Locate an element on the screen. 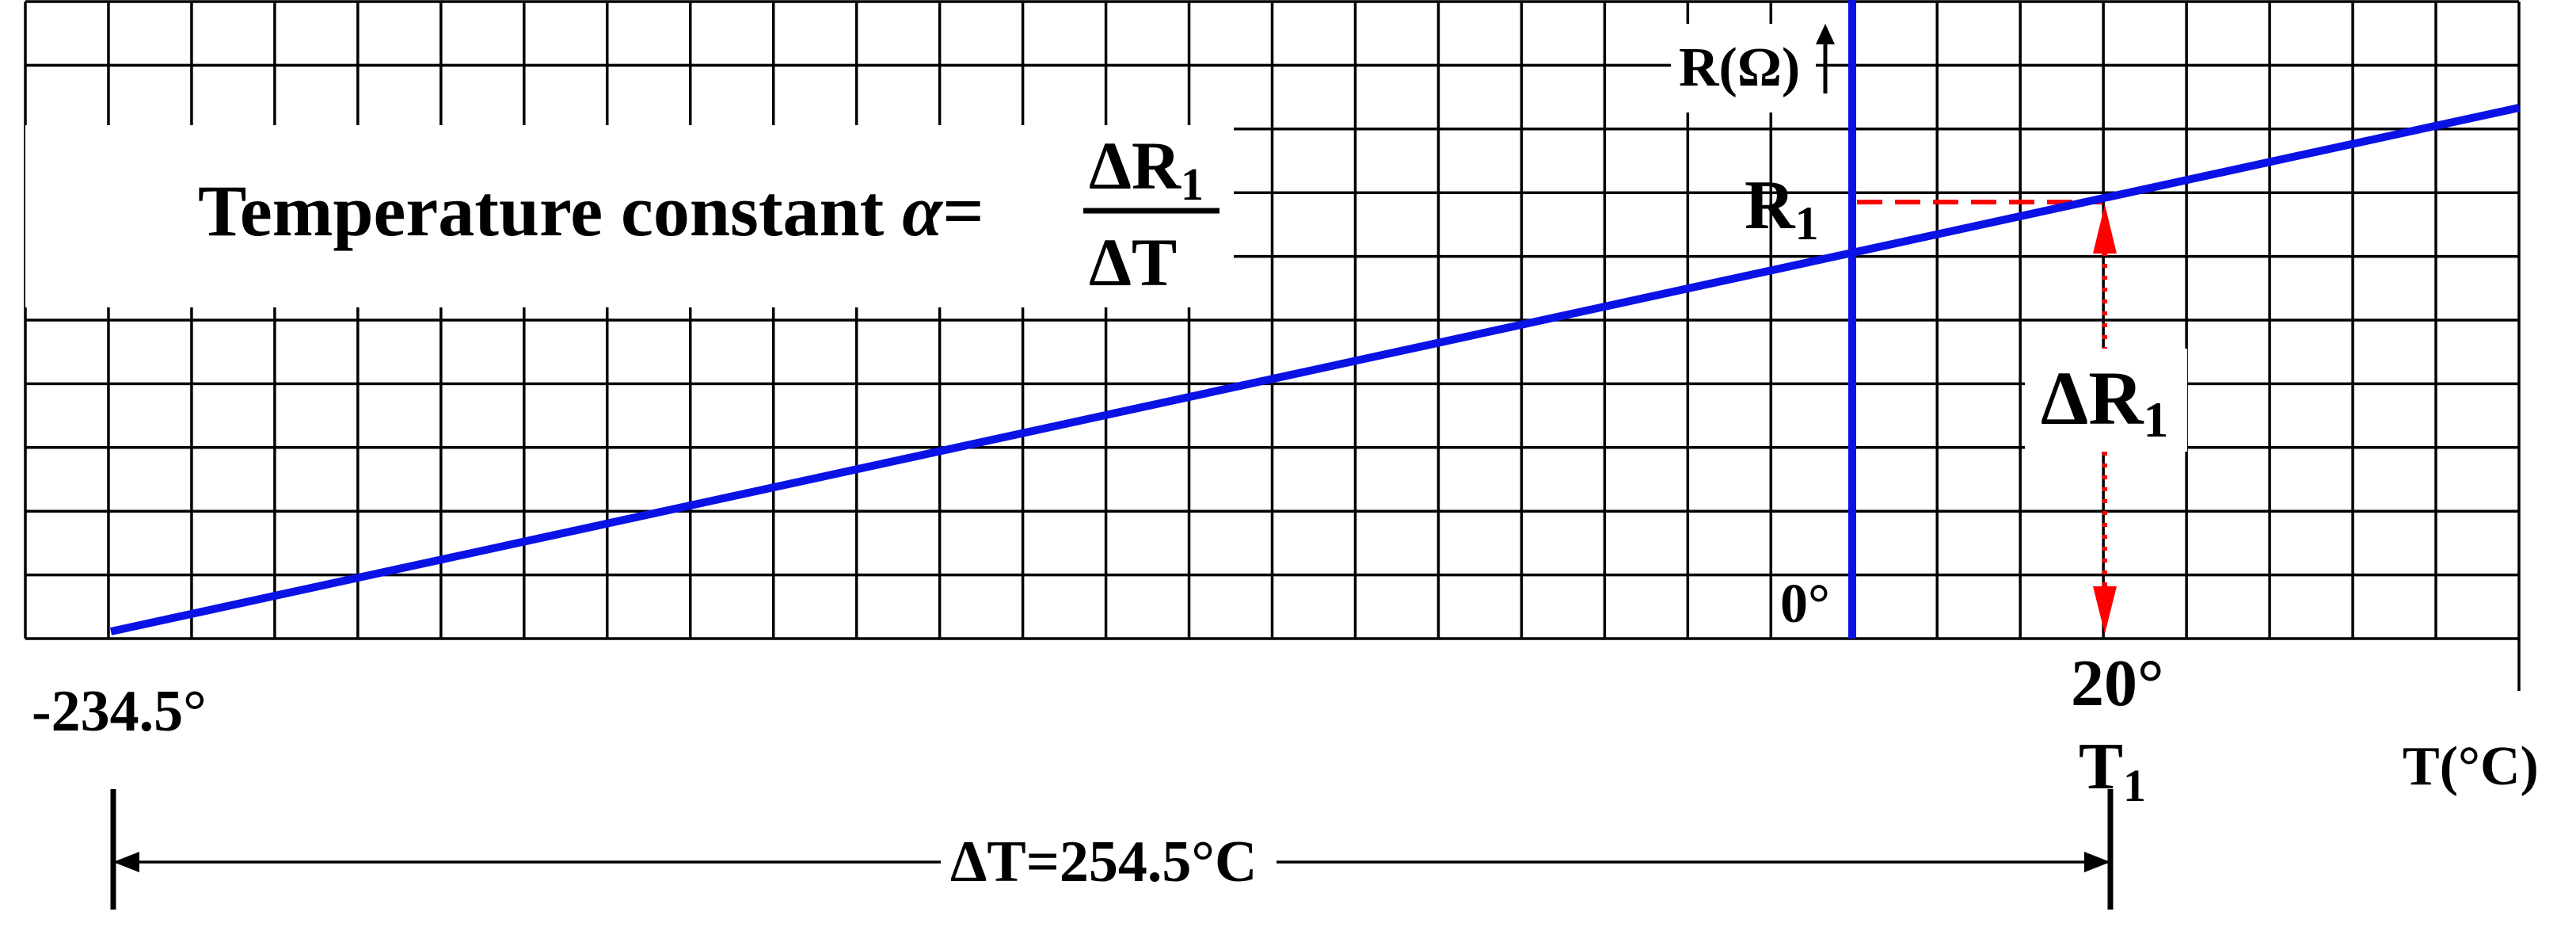 This screenshot has width=2576, height=927. t1-value-label: 20° is located at coordinates (2117, 683).